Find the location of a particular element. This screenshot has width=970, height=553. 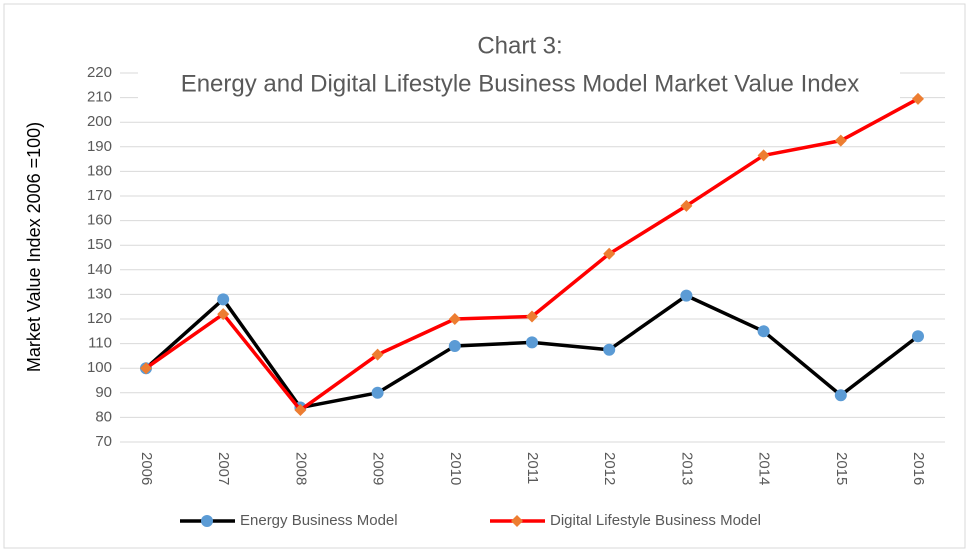

x-tick-label: 2010 is located at coordinates (455, 468).